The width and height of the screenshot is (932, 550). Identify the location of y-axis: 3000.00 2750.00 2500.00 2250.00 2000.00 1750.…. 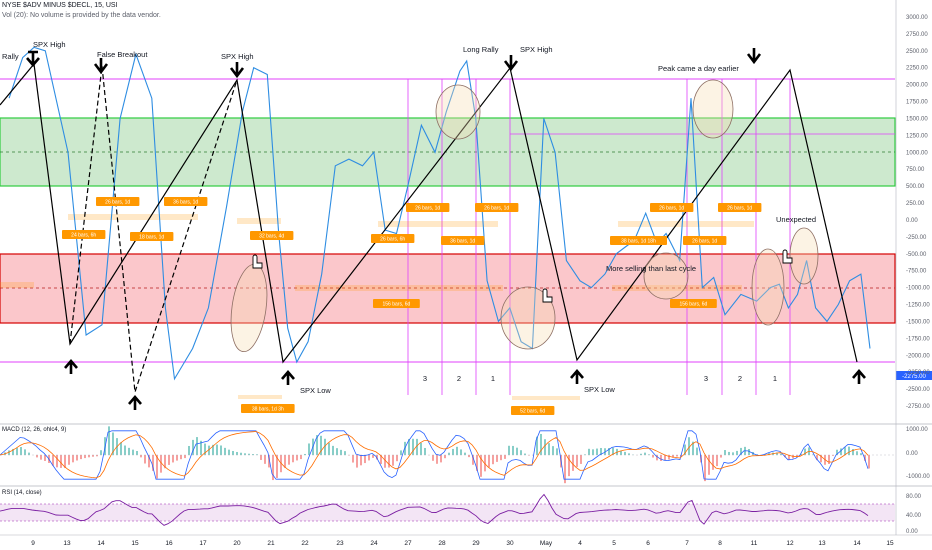
(918, 212).